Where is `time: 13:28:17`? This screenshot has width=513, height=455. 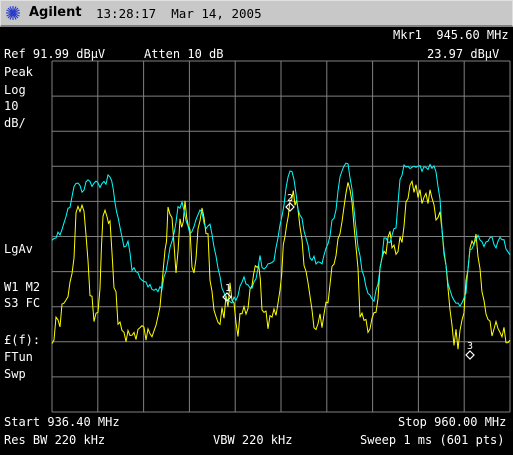
time: 13:28:17 is located at coordinates (126, 13).